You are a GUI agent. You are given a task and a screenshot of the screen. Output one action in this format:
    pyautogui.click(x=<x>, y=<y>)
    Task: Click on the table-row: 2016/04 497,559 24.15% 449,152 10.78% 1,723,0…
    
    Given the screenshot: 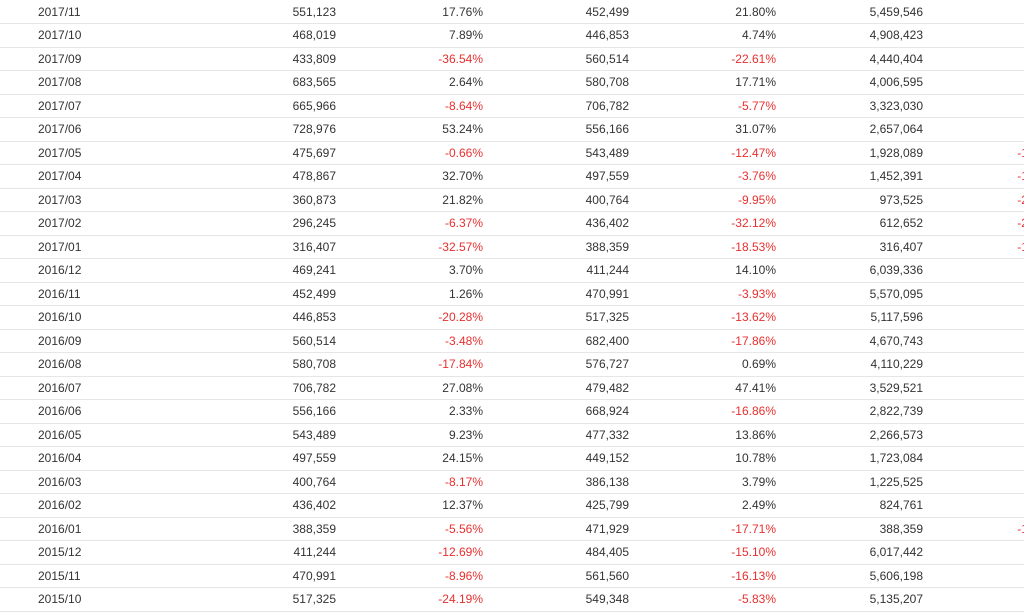 What is the action you would take?
    pyautogui.click(x=512, y=458)
    